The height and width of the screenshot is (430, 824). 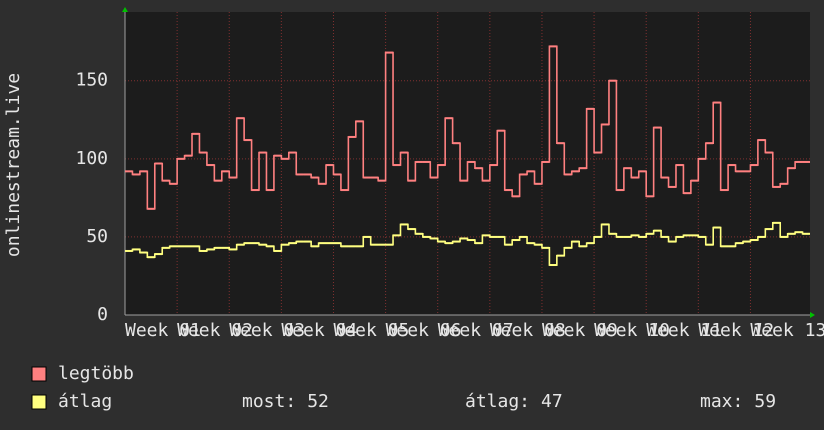 I want to click on stat-value: 59, so click(x=765, y=401).